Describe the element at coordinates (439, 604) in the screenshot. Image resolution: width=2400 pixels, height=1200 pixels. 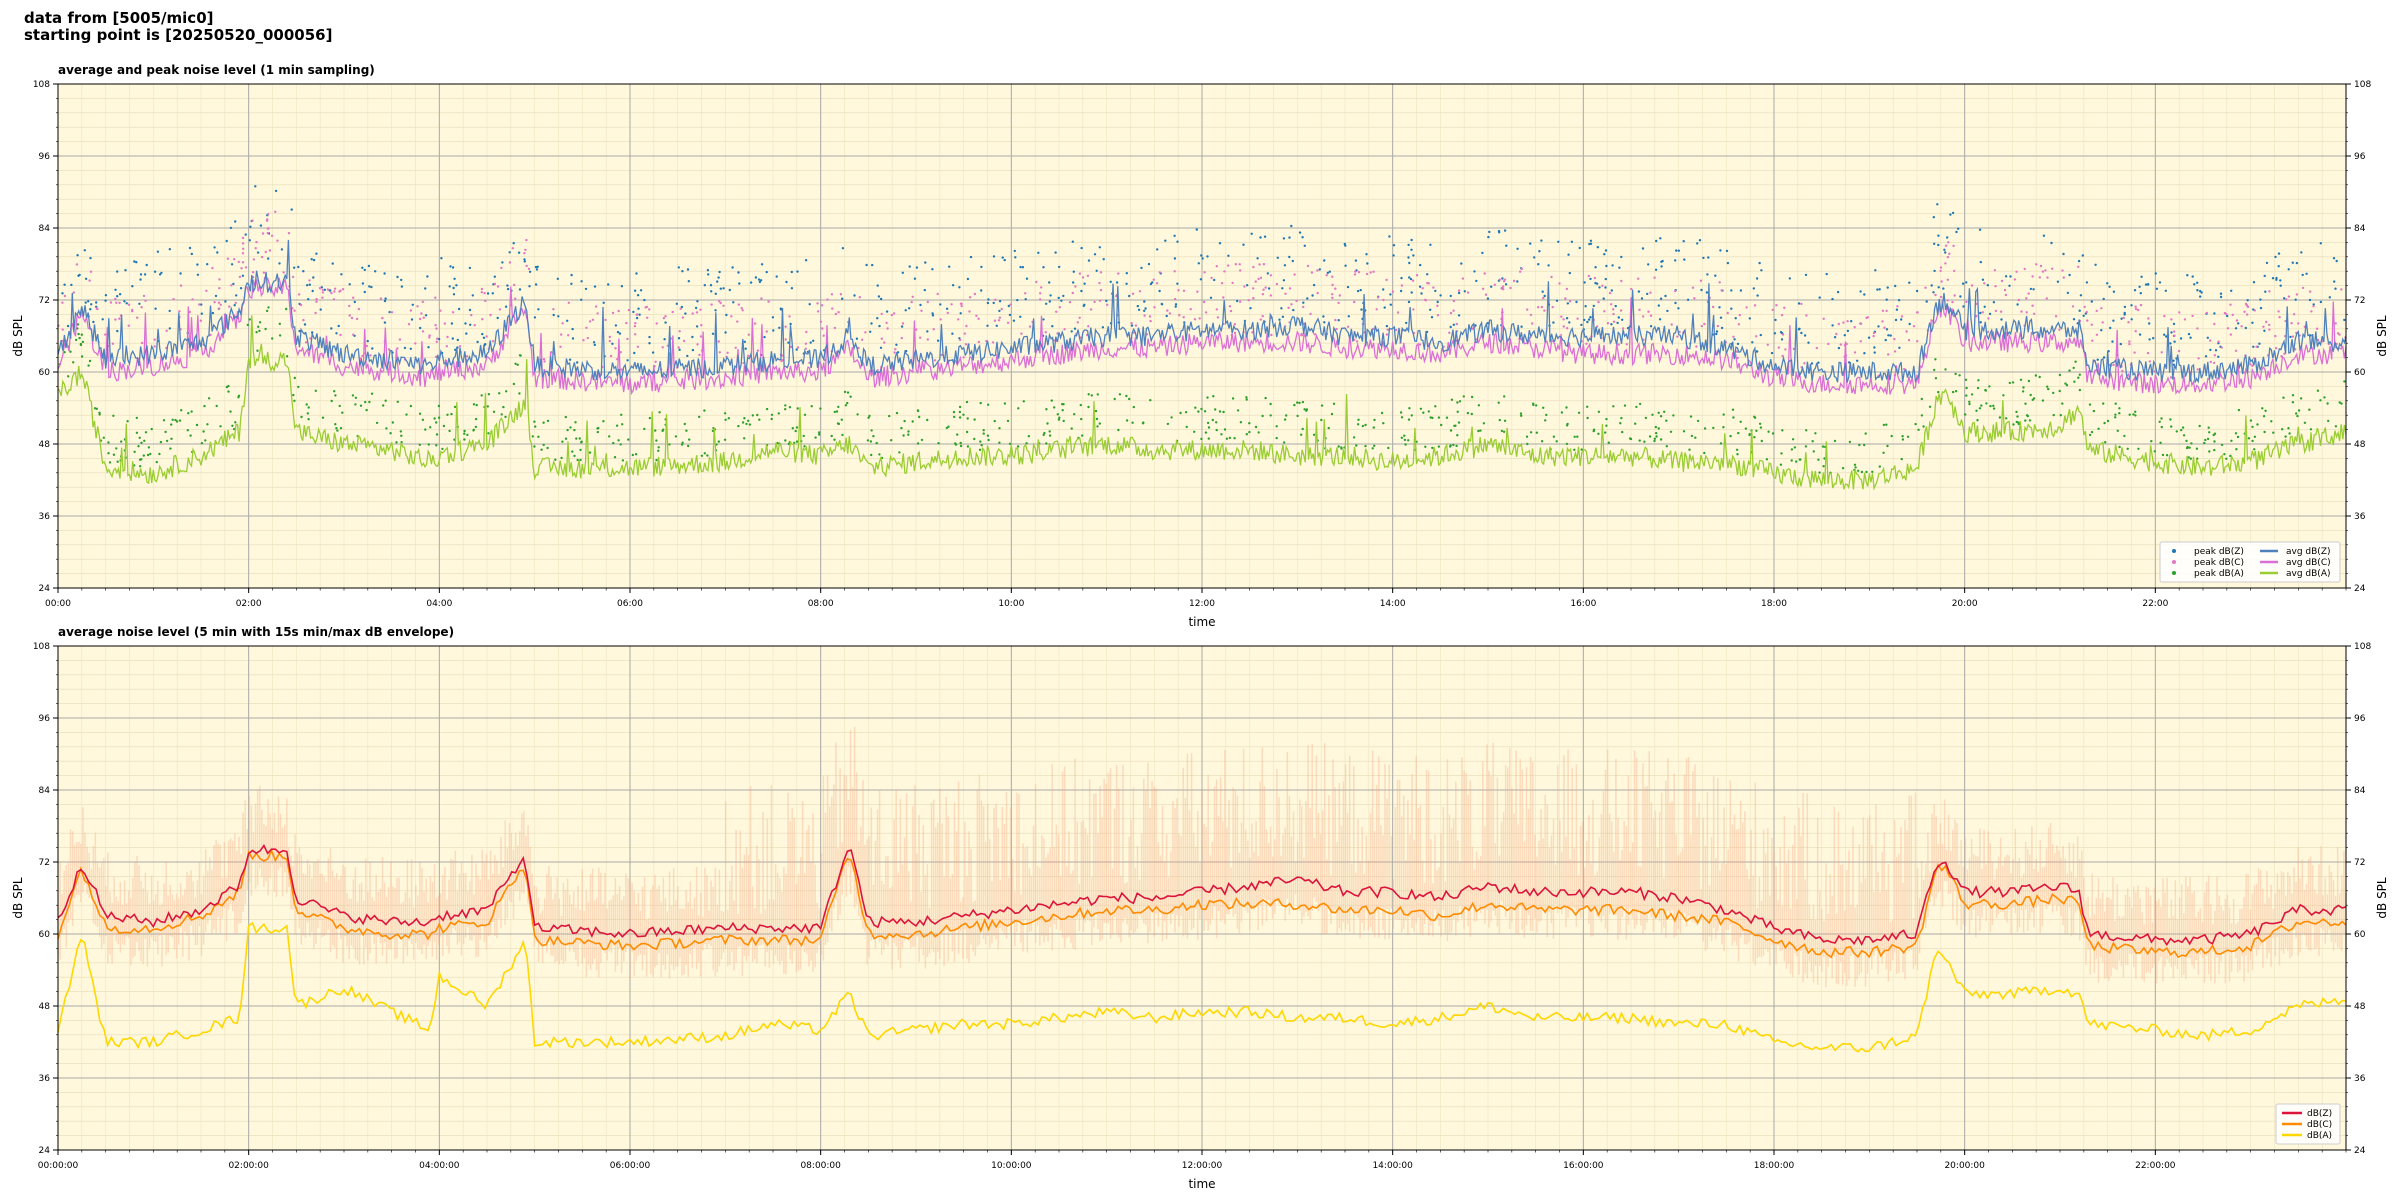
I see `x-tick-label: 04:00` at that location.